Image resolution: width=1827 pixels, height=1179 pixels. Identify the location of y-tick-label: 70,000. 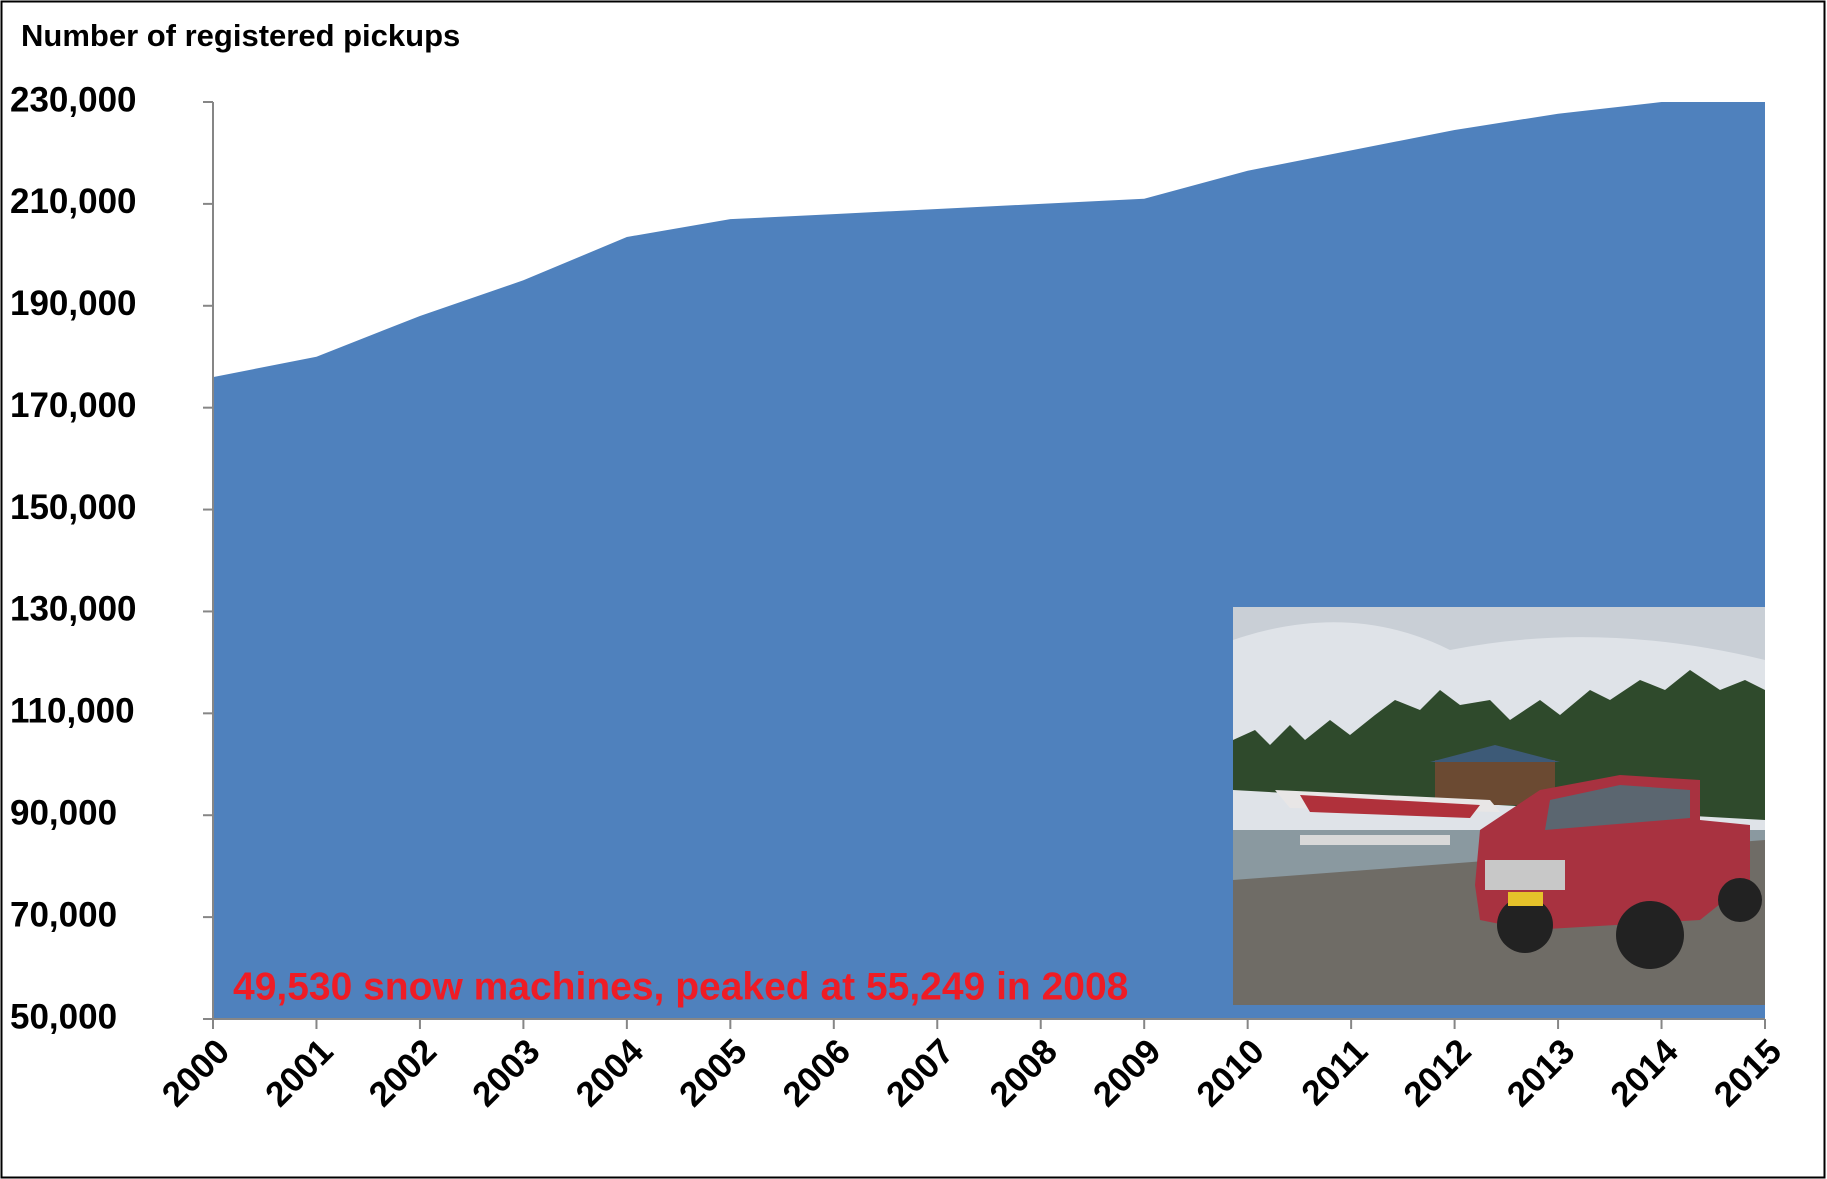
(63, 914).